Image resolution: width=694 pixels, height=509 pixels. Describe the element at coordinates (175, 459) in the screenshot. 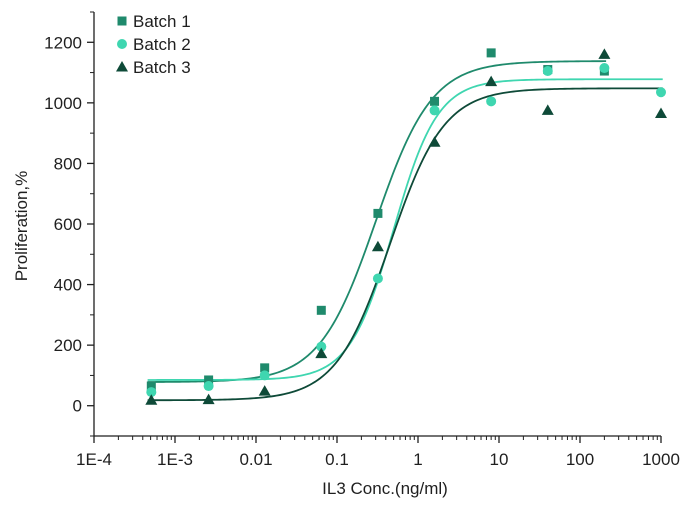

I see `x-tick-label: 1E-3` at that location.